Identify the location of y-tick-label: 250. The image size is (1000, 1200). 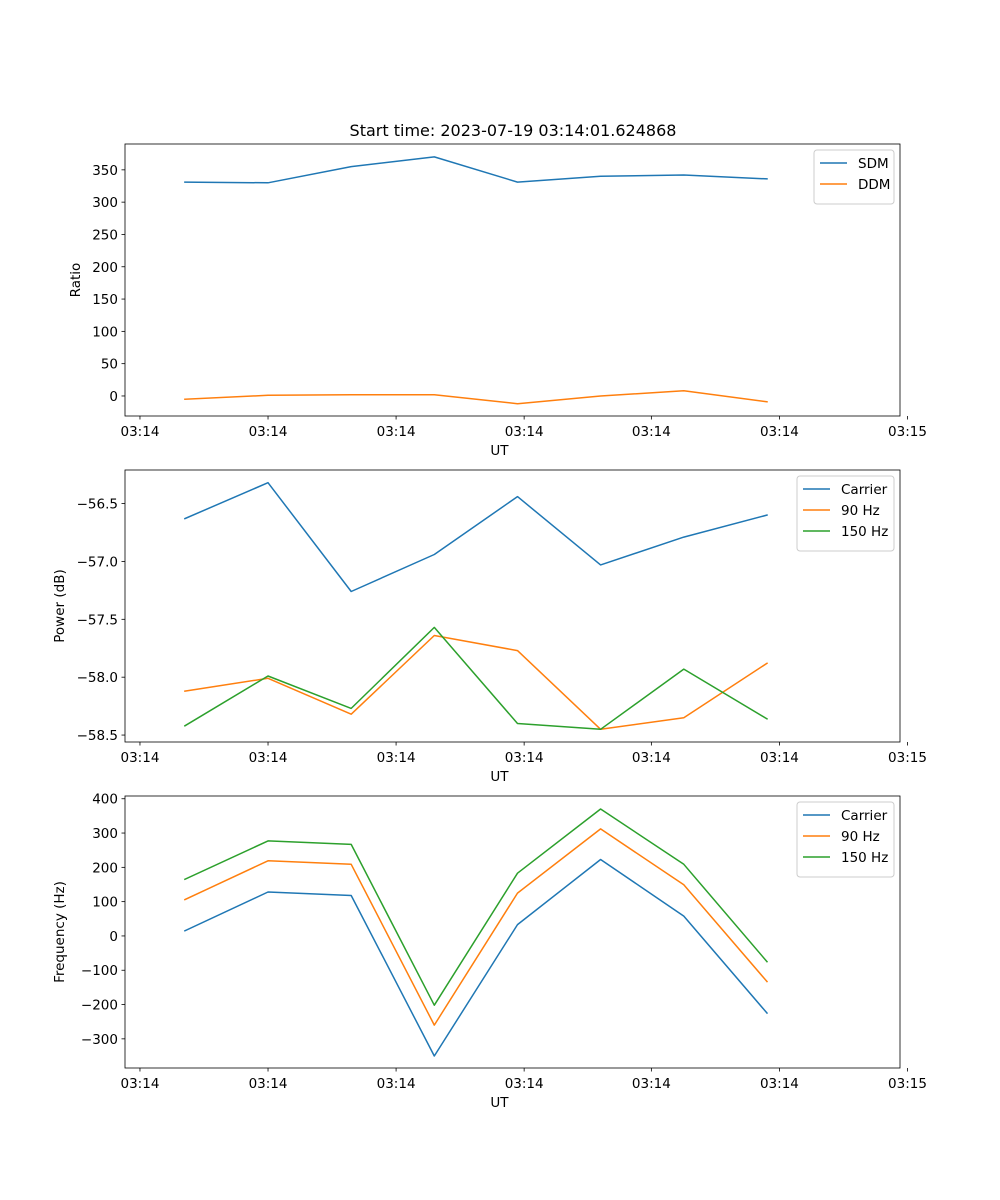
(105, 235).